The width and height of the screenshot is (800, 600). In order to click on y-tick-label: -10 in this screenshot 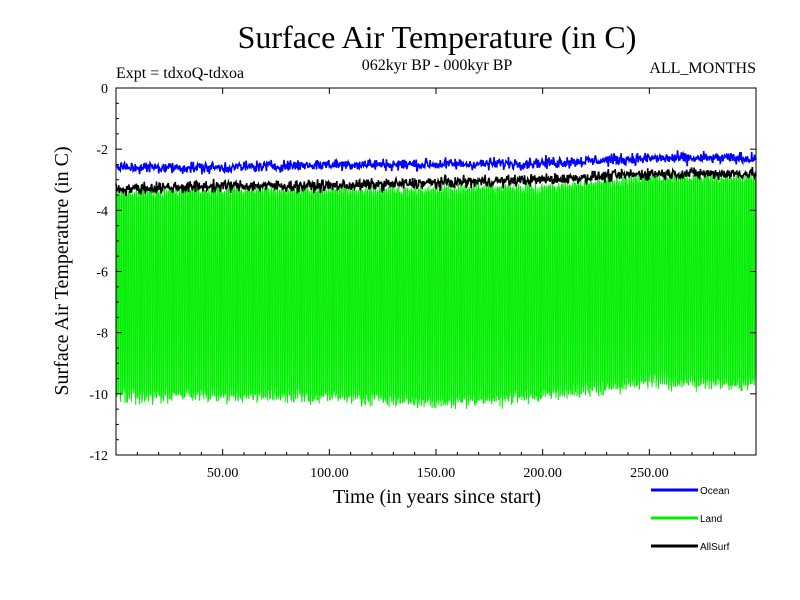, I will do `click(98, 395)`.